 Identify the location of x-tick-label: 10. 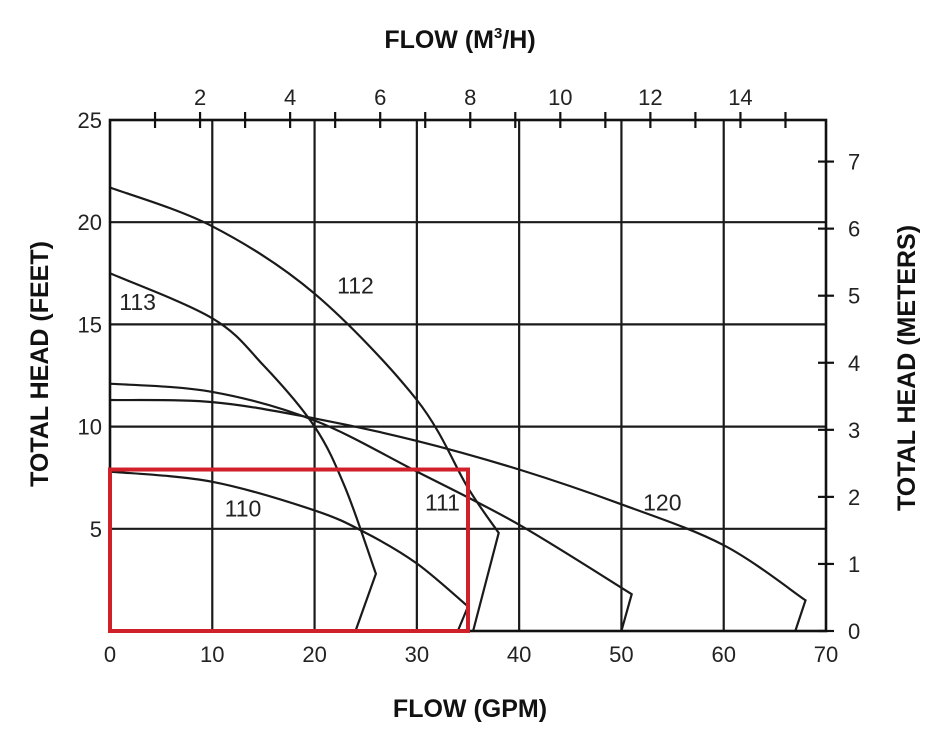
(212, 654).